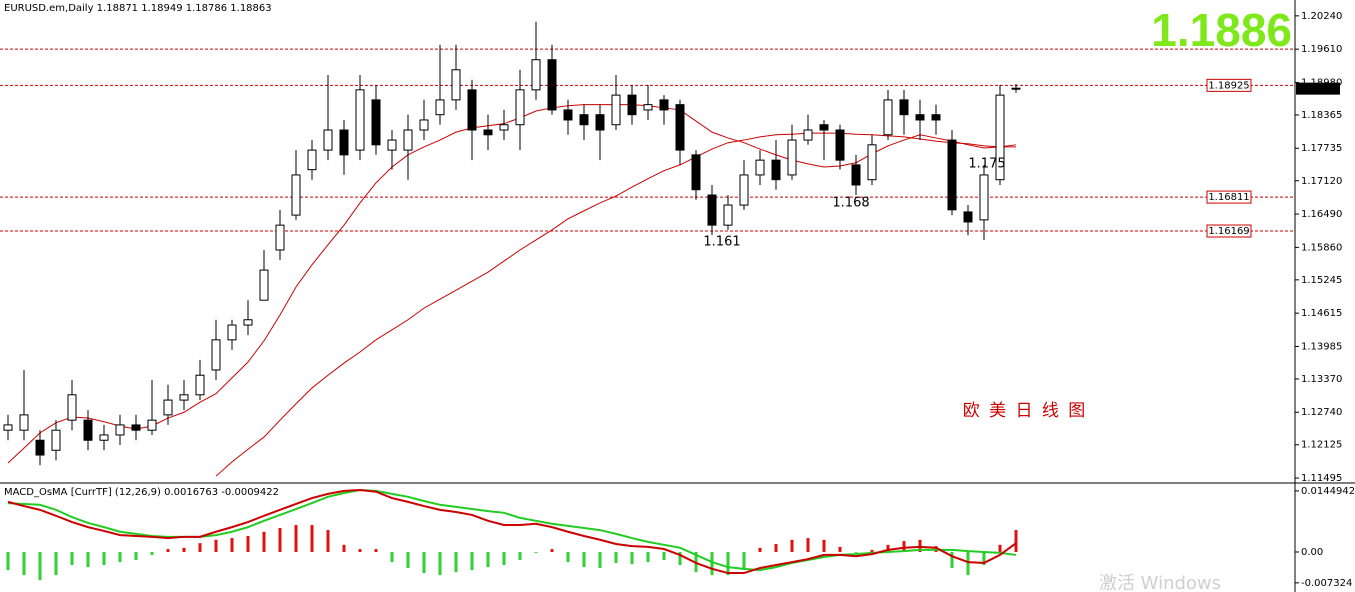  Describe the element at coordinates (1321, 478) in the screenshot. I see `y-tick-label: 1.11495` at that location.